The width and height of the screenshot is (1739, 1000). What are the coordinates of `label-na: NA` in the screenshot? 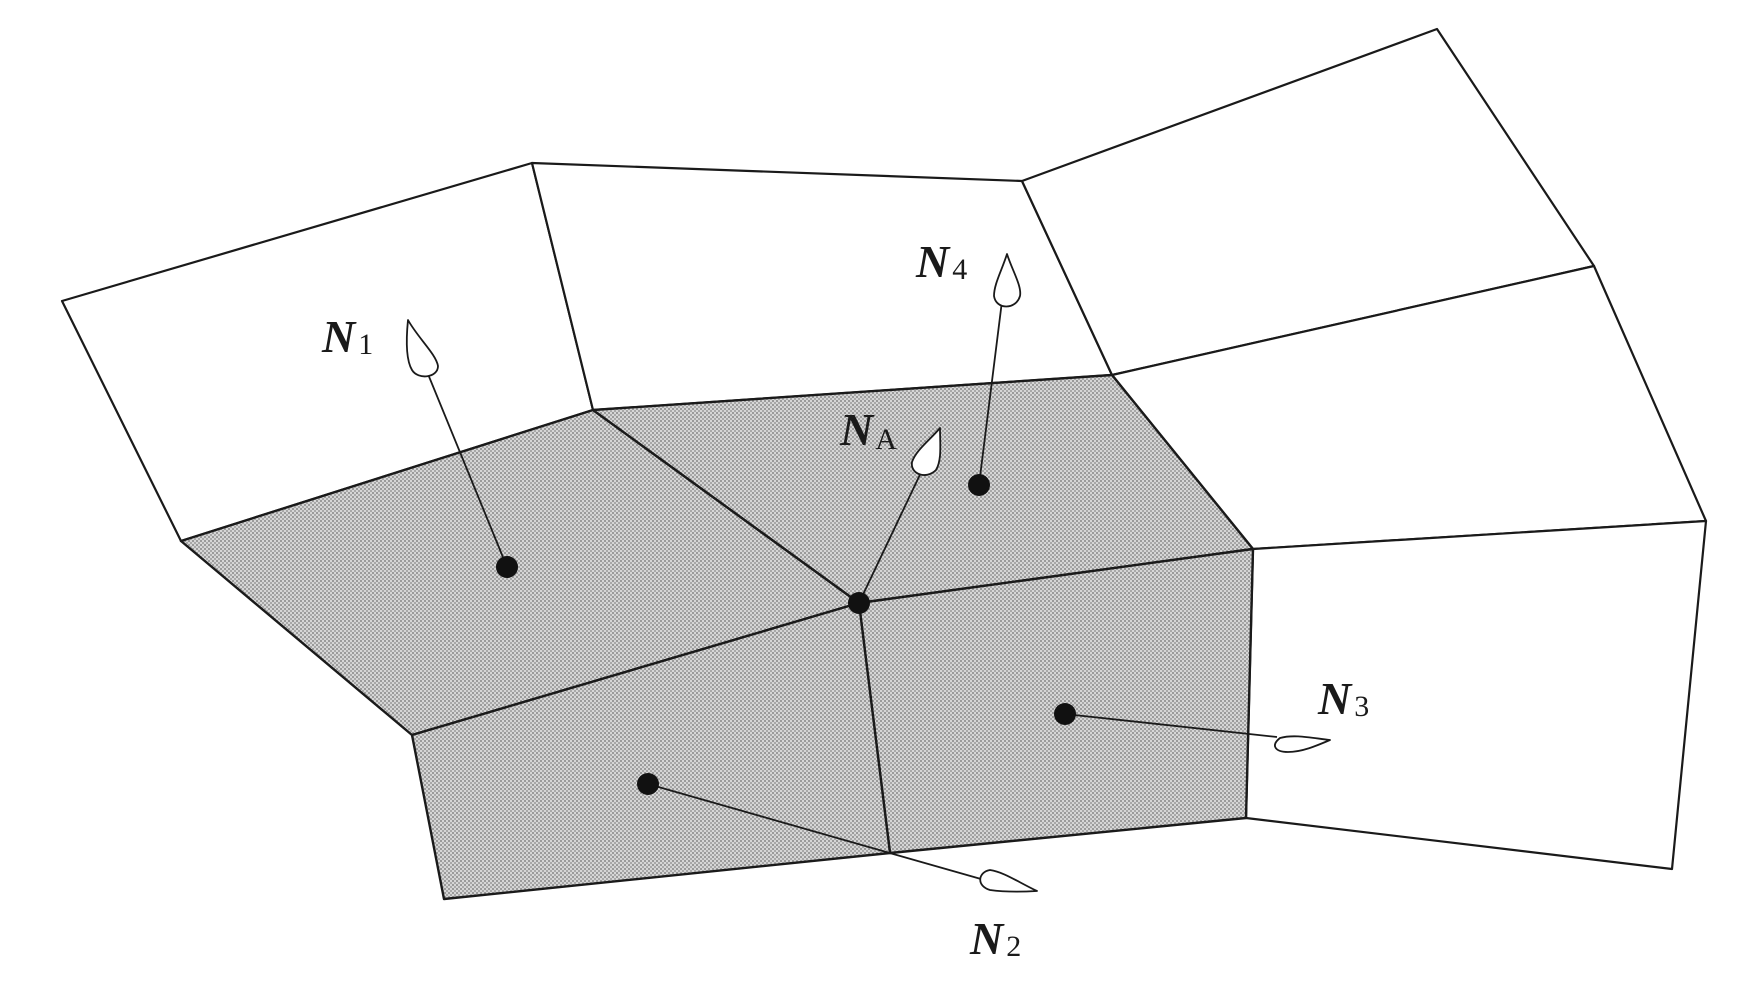 It's located at (868, 430).